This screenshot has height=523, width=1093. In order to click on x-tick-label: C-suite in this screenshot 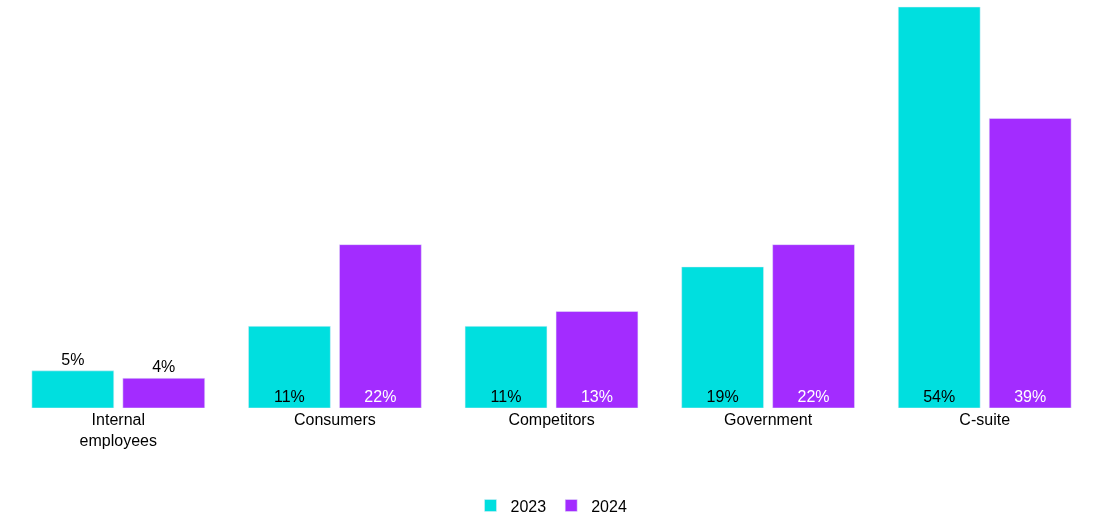, I will do `click(985, 419)`.